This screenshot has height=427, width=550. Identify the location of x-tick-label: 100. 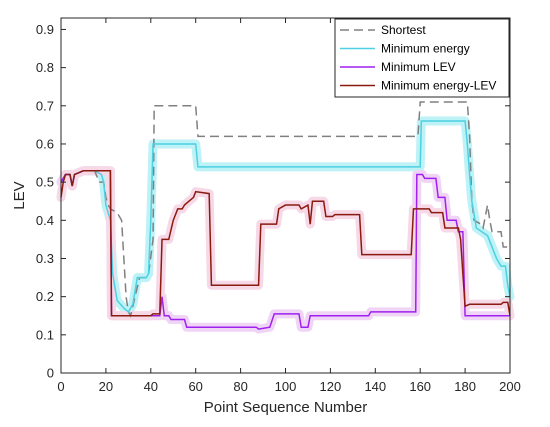
(286, 386).